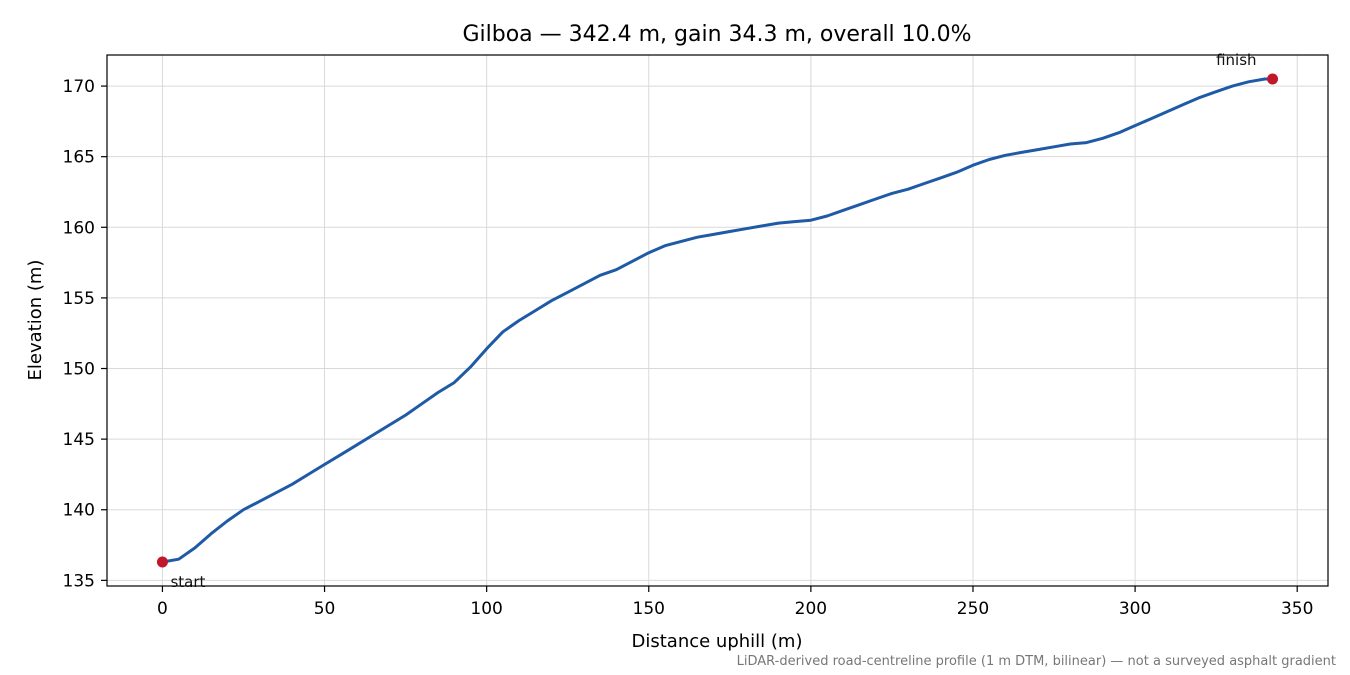 The image size is (1350, 675). Describe the element at coordinates (486, 609) in the screenshot. I see `x-tick-label: 100` at that location.